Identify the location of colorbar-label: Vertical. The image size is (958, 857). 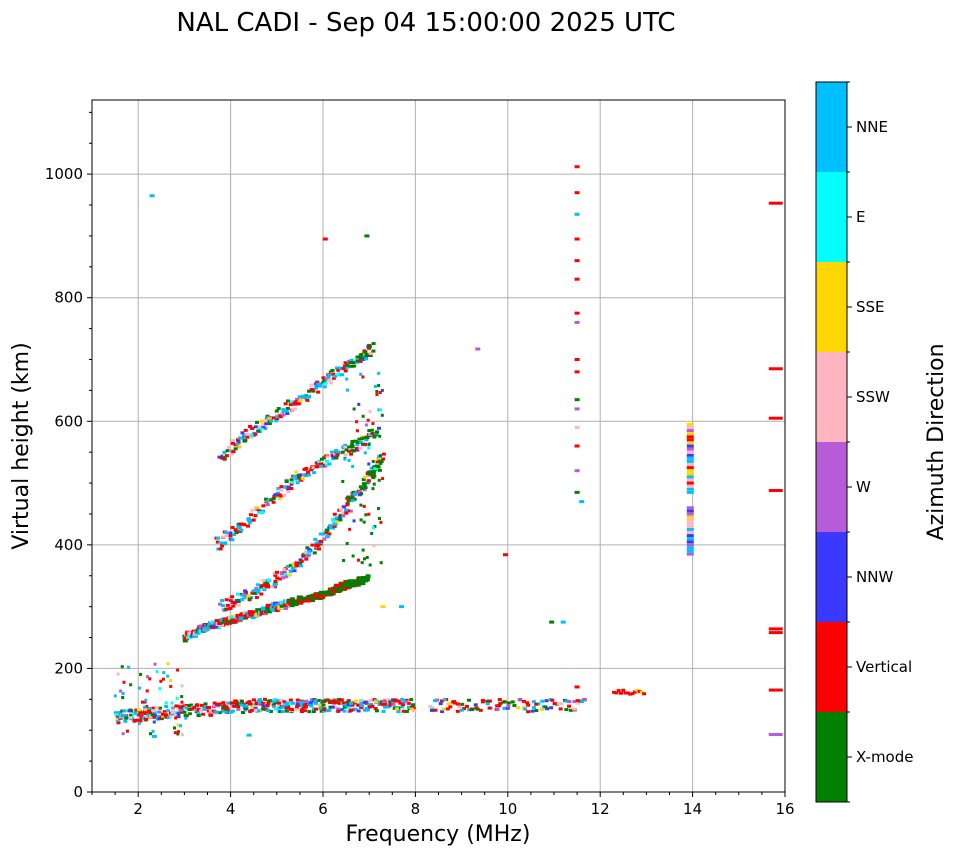
(884, 667).